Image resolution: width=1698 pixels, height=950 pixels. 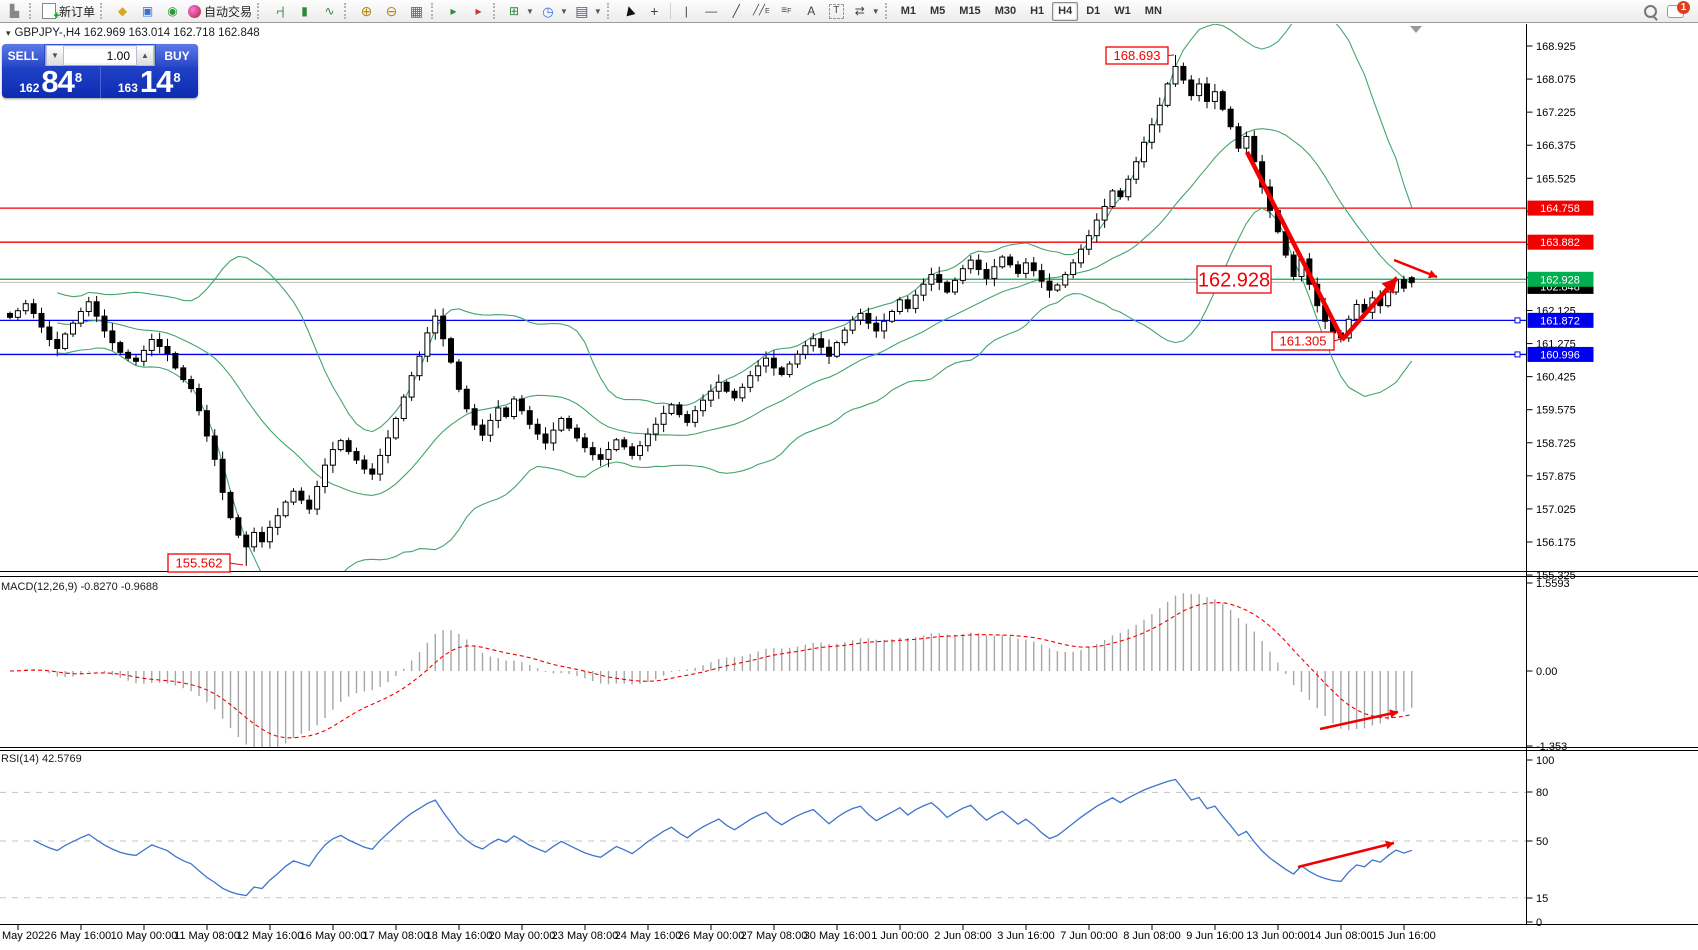 I want to click on svg-text: 1 Jun 00:00, so click(x=900, y=936).